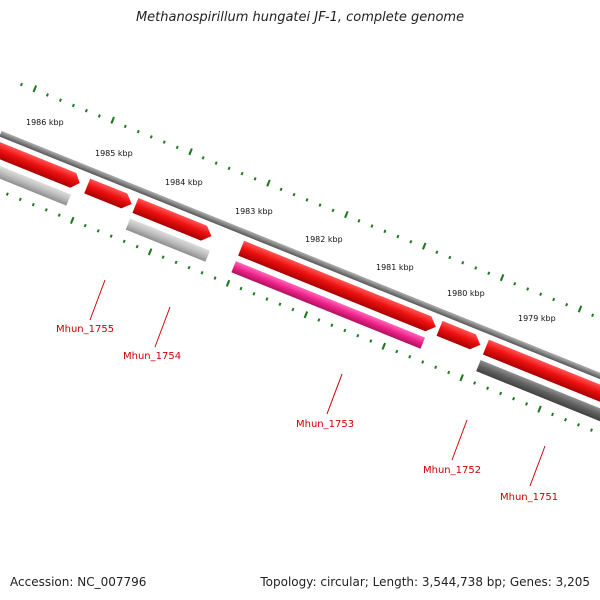 The height and width of the screenshot is (600, 600). I want to click on accession-text: Accession: NC_007796, so click(78, 582).